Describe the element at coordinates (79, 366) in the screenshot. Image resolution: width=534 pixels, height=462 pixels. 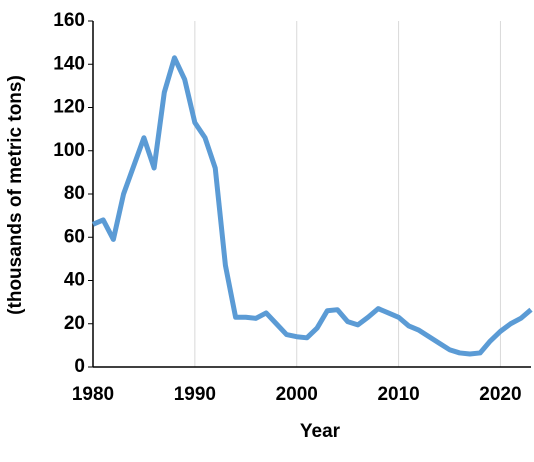
I see `y-tick-label: 0` at that location.